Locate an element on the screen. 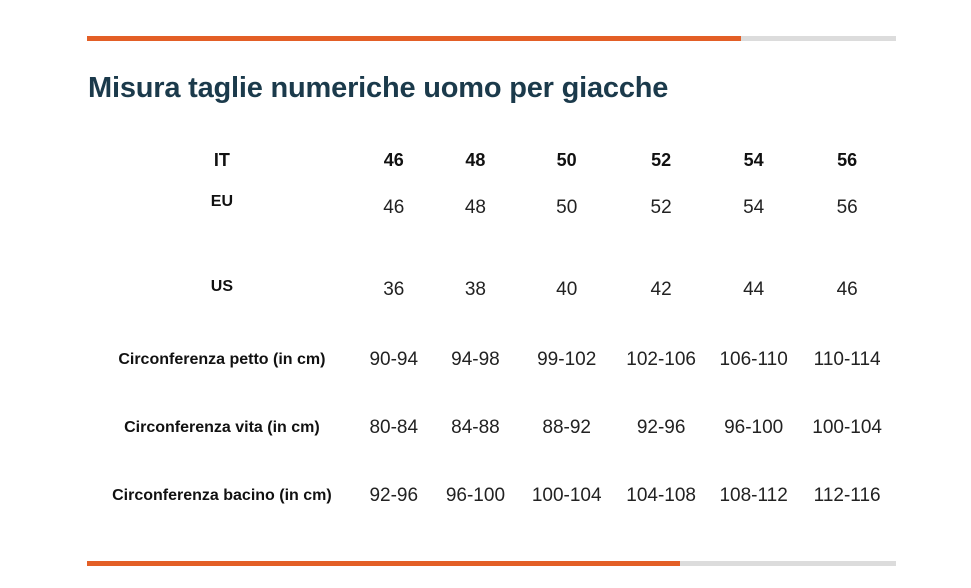 This screenshot has height=588, width=971. table-cell: 80-84 is located at coordinates (394, 427).